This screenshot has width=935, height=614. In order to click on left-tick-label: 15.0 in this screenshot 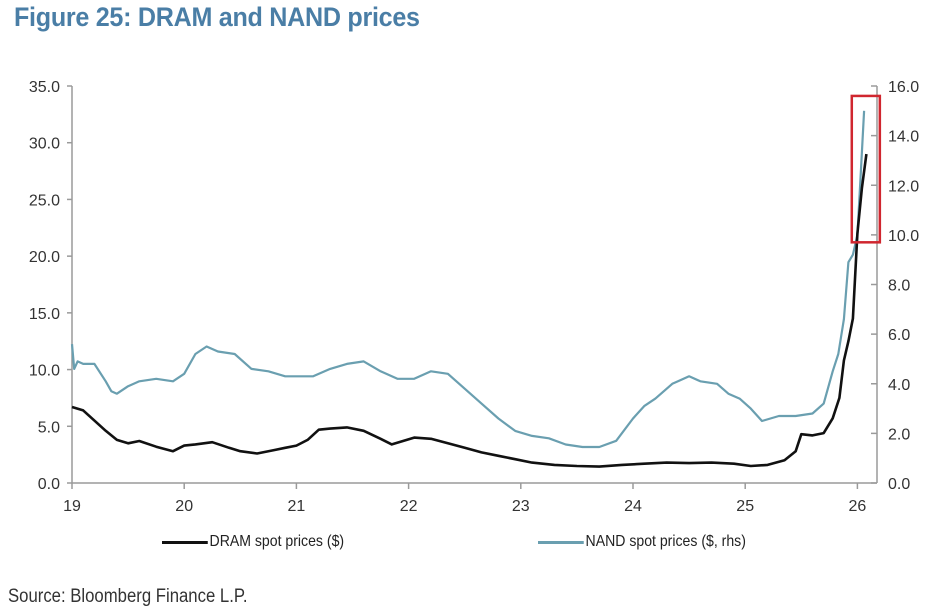, I will do `click(44, 314)`.